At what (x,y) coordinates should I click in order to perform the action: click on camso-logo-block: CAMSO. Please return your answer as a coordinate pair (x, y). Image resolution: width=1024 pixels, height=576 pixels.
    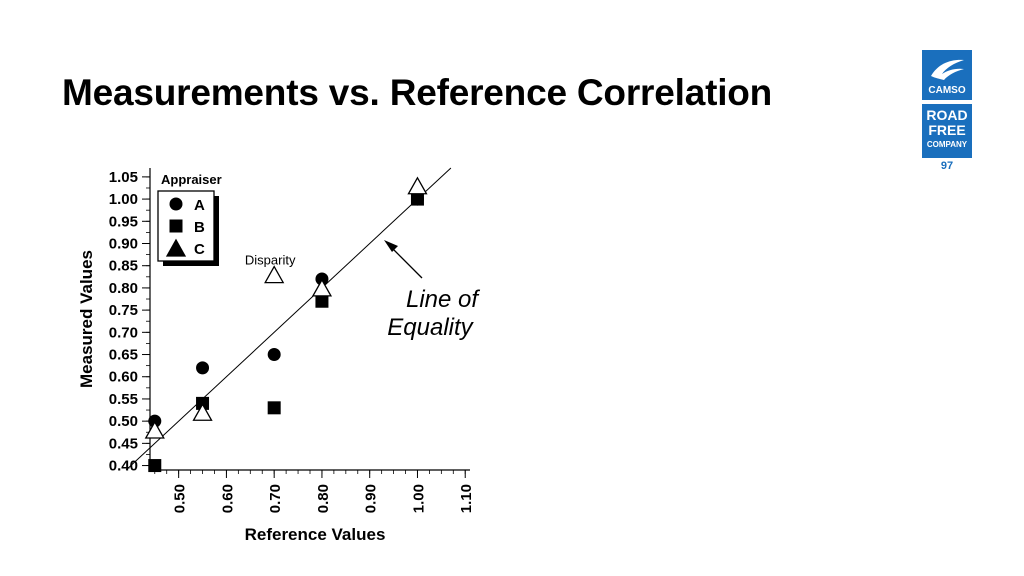
    Looking at the image, I should click on (947, 75).